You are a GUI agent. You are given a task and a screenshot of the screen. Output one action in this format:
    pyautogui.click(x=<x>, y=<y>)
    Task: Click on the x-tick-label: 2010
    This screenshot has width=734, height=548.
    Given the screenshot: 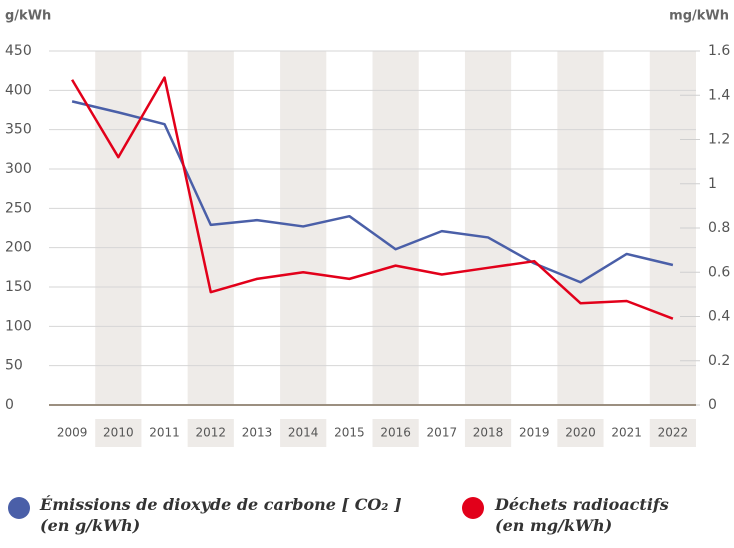 What is the action you would take?
    pyautogui.click(x=118, y=433)
    